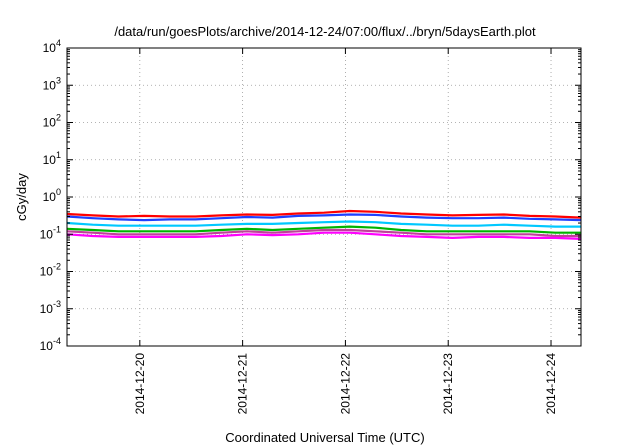 This screenshot has height=448, width=640. I want to click on x-tick-label: 2014-12-24, so click(551, 384).